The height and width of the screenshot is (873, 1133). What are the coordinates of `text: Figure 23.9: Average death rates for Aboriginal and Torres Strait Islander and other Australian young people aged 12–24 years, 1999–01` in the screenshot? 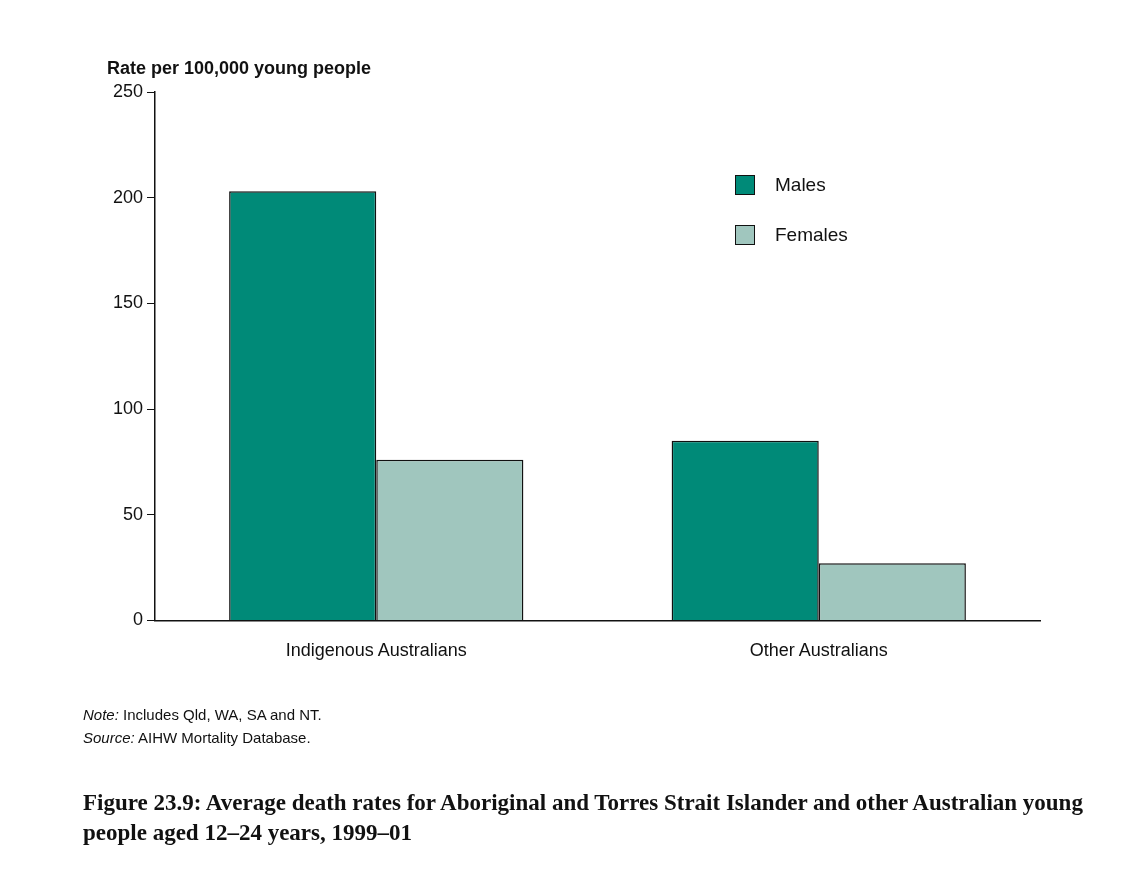 It's located at (583, 818).